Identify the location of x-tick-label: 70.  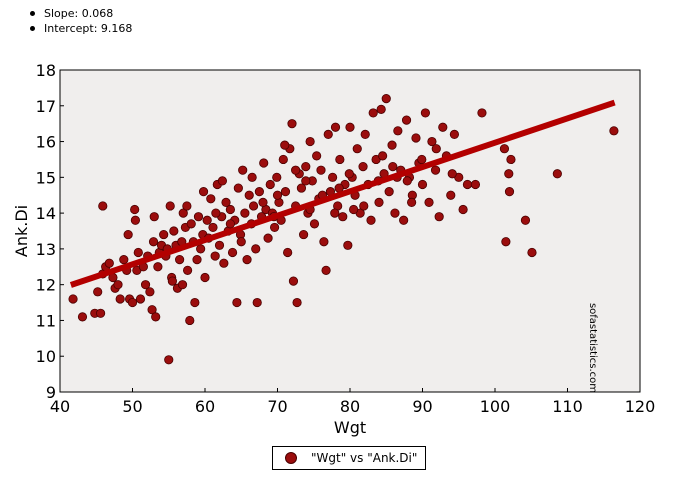
(277, 406).